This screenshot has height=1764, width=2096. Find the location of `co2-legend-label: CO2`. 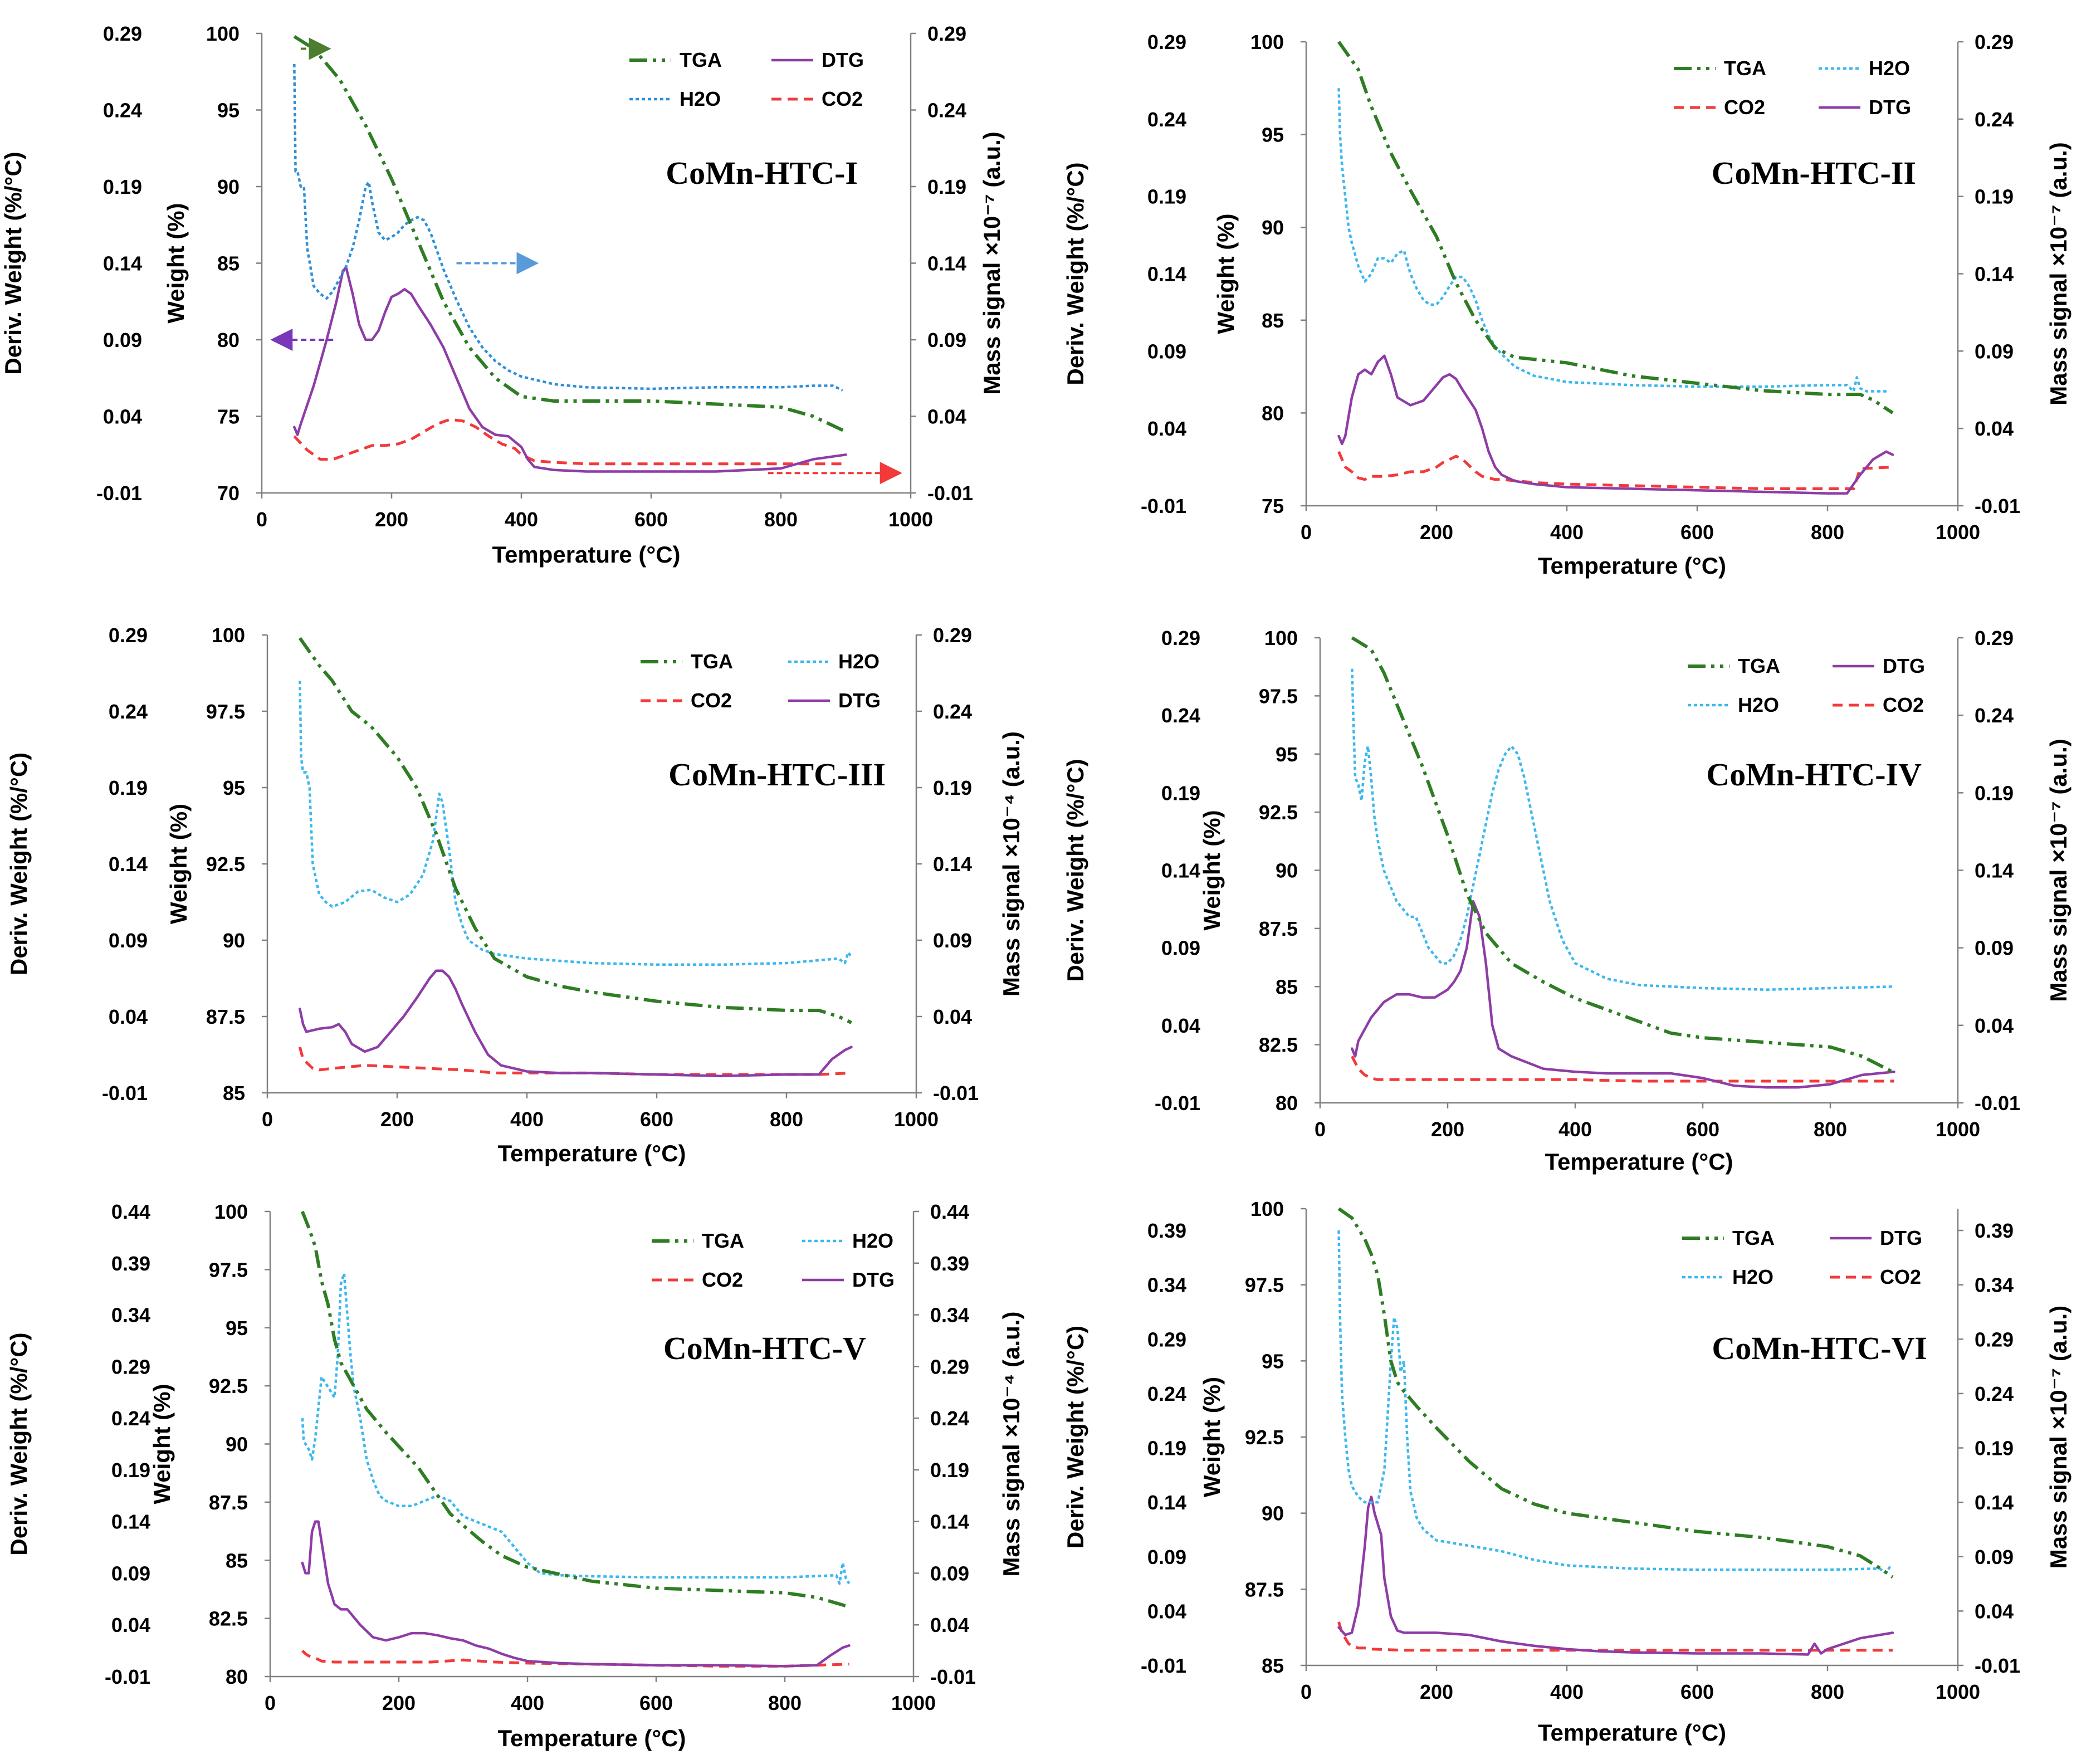

co2-legend-label: CO2 is located at coordinates (842, 98).